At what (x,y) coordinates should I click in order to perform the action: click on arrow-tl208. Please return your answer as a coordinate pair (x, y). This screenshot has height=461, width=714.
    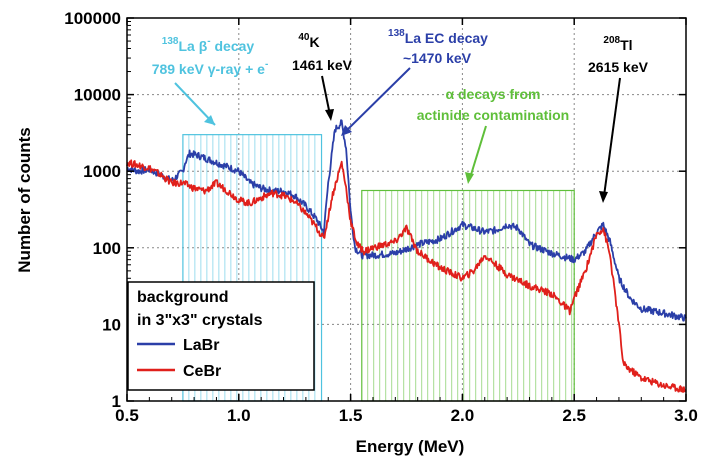
    Looking at the image, I should click on (612, 137).